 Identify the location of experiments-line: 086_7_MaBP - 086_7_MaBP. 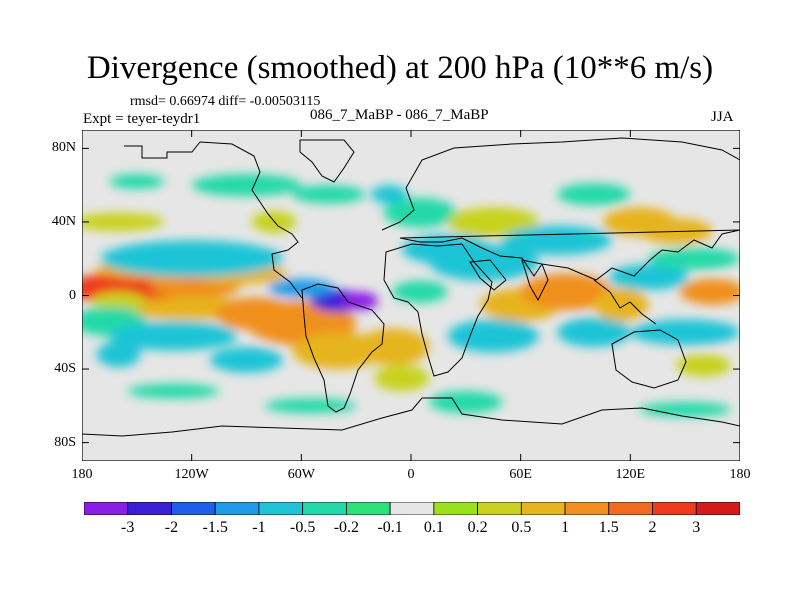
(399, 115).